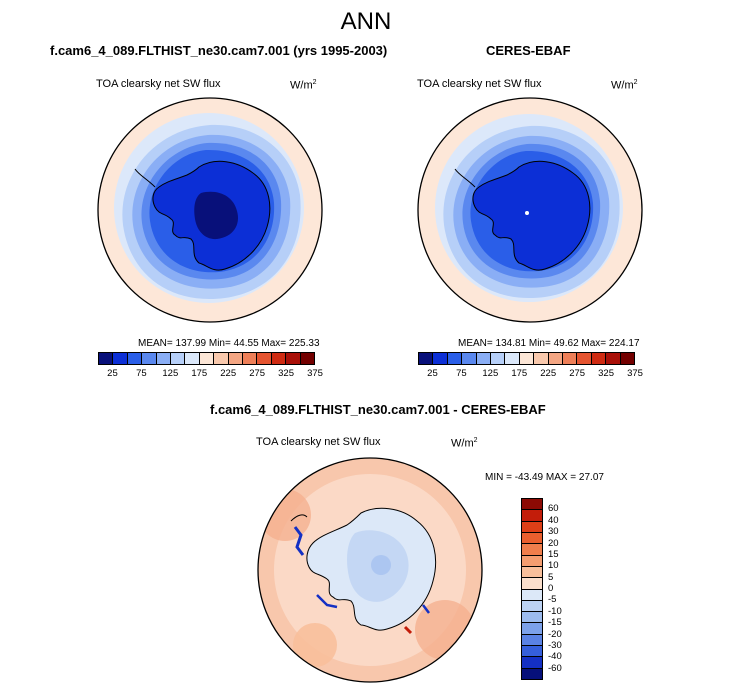 The width and height of the screenshot is (732, 685). Describe the element at coordinates (228, 373) in the screenshot. I see `model-colorbar-tick-label: 225` at that location.